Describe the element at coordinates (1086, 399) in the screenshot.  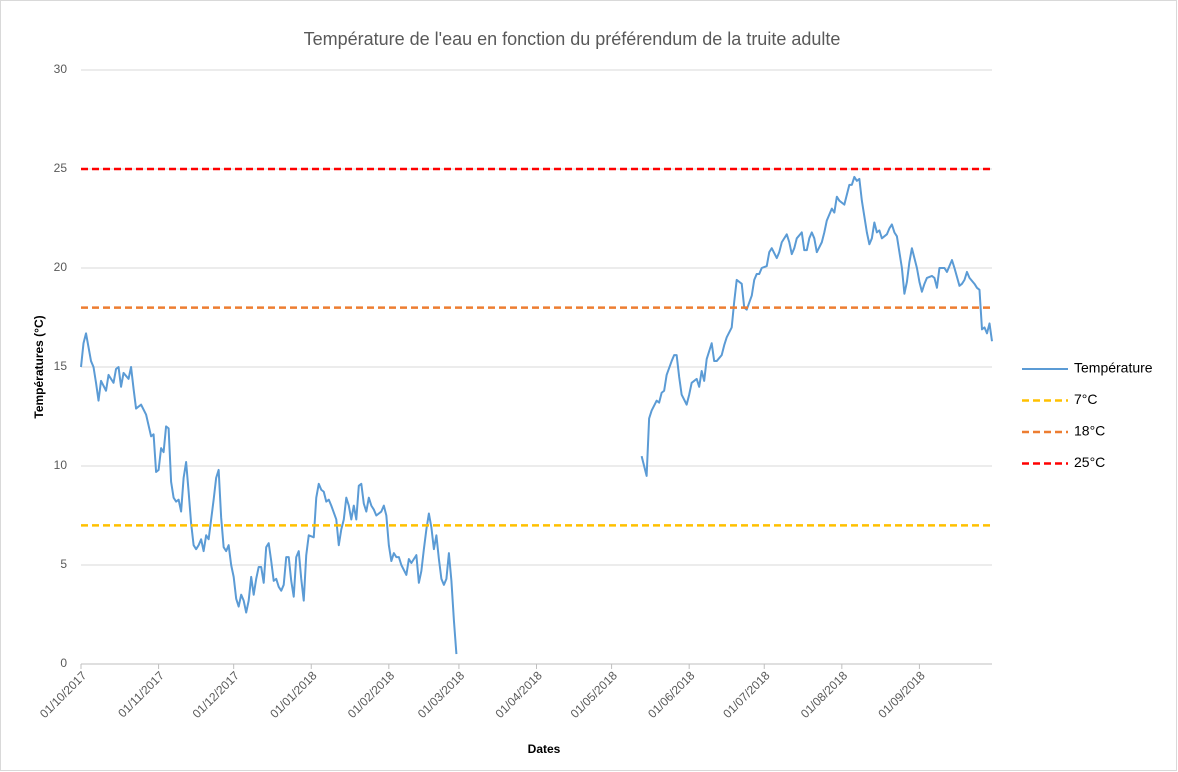
I see `legend-label: 7°C` at that location.